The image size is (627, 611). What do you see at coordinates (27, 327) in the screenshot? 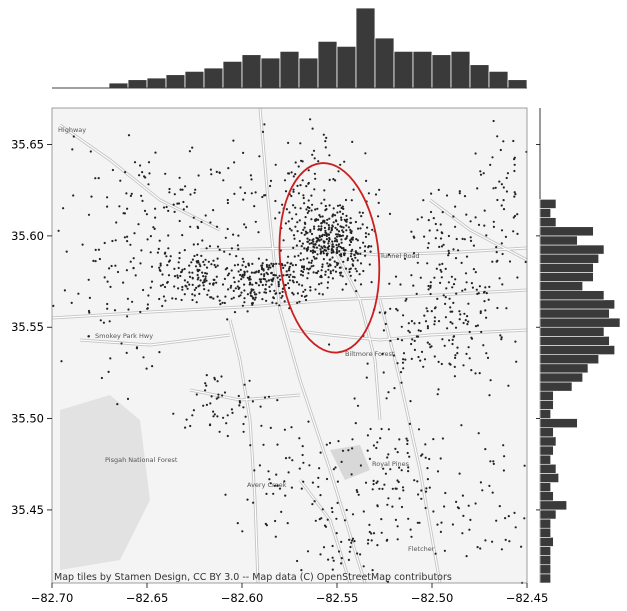
I see `y-tick-label: 35.55` at bounding box center [27, 327].